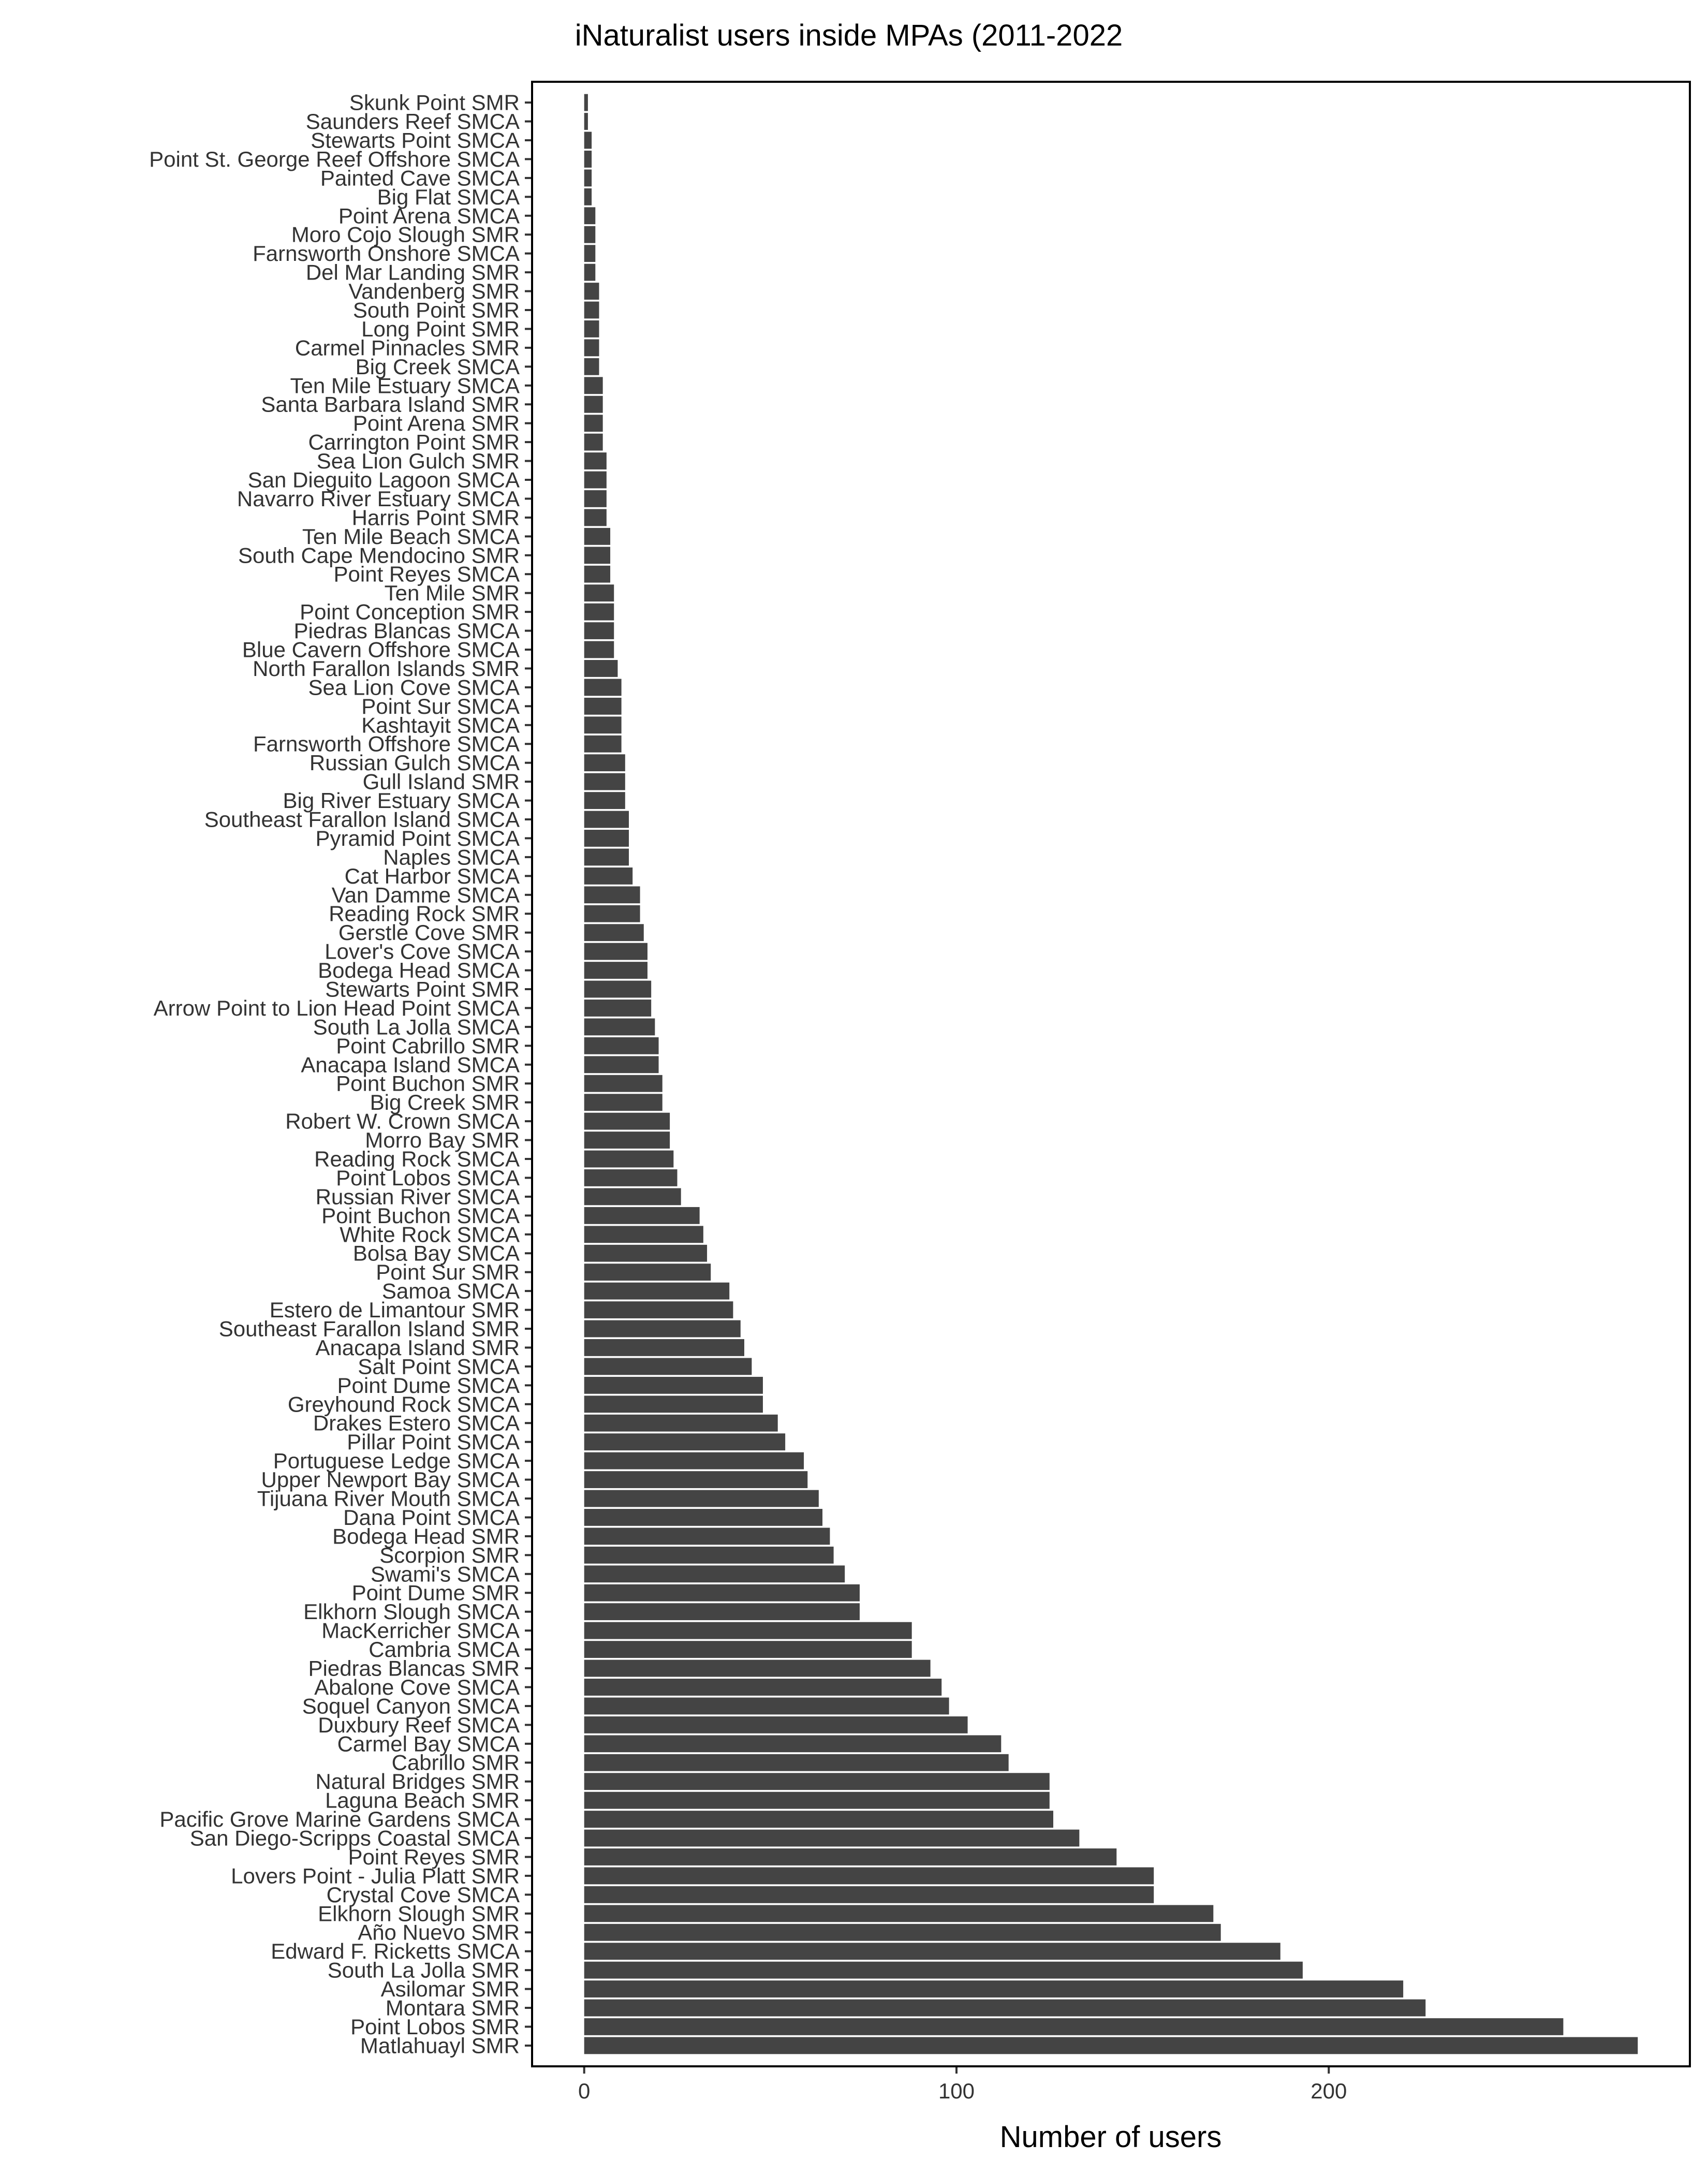 The image size is (1708, 2174). What do you see at coordinates (395, 1310) in the screenshot?
I see `y-tick-label: Estero de Limantour SMR` at bounding box center [395, 1310].